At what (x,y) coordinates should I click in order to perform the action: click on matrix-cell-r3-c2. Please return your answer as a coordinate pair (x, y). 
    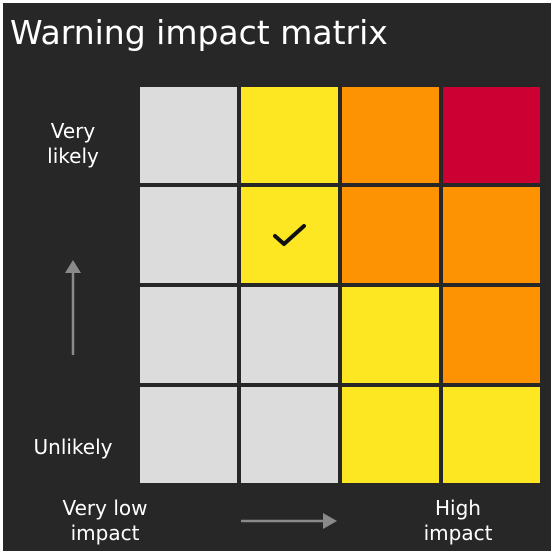
    Looking at the image, I should click on (289, 335).